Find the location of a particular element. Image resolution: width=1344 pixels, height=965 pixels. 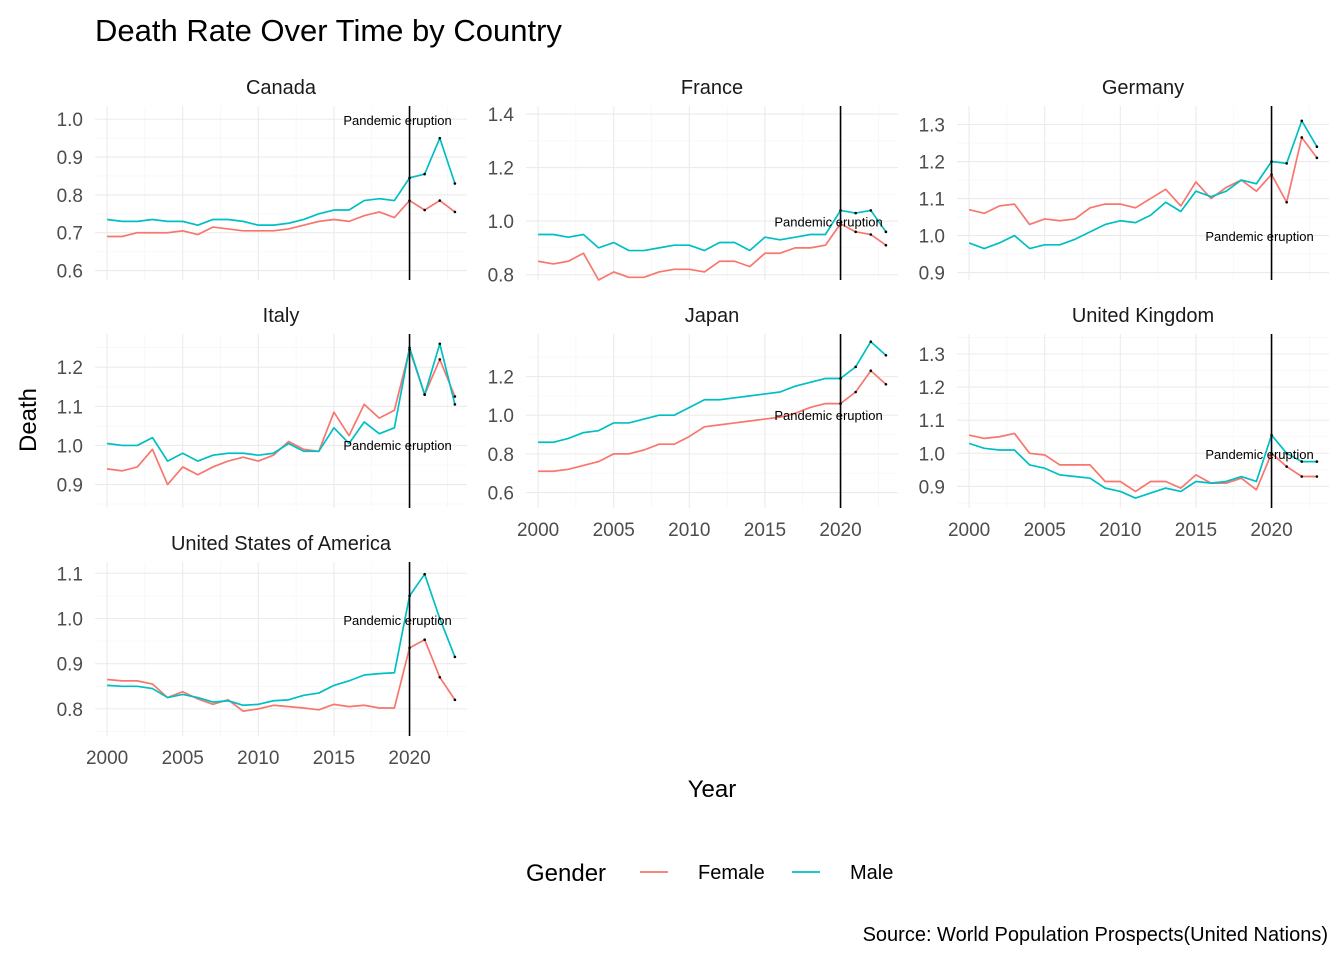

facet-title: United States of America is located at coordinates (281, 544).